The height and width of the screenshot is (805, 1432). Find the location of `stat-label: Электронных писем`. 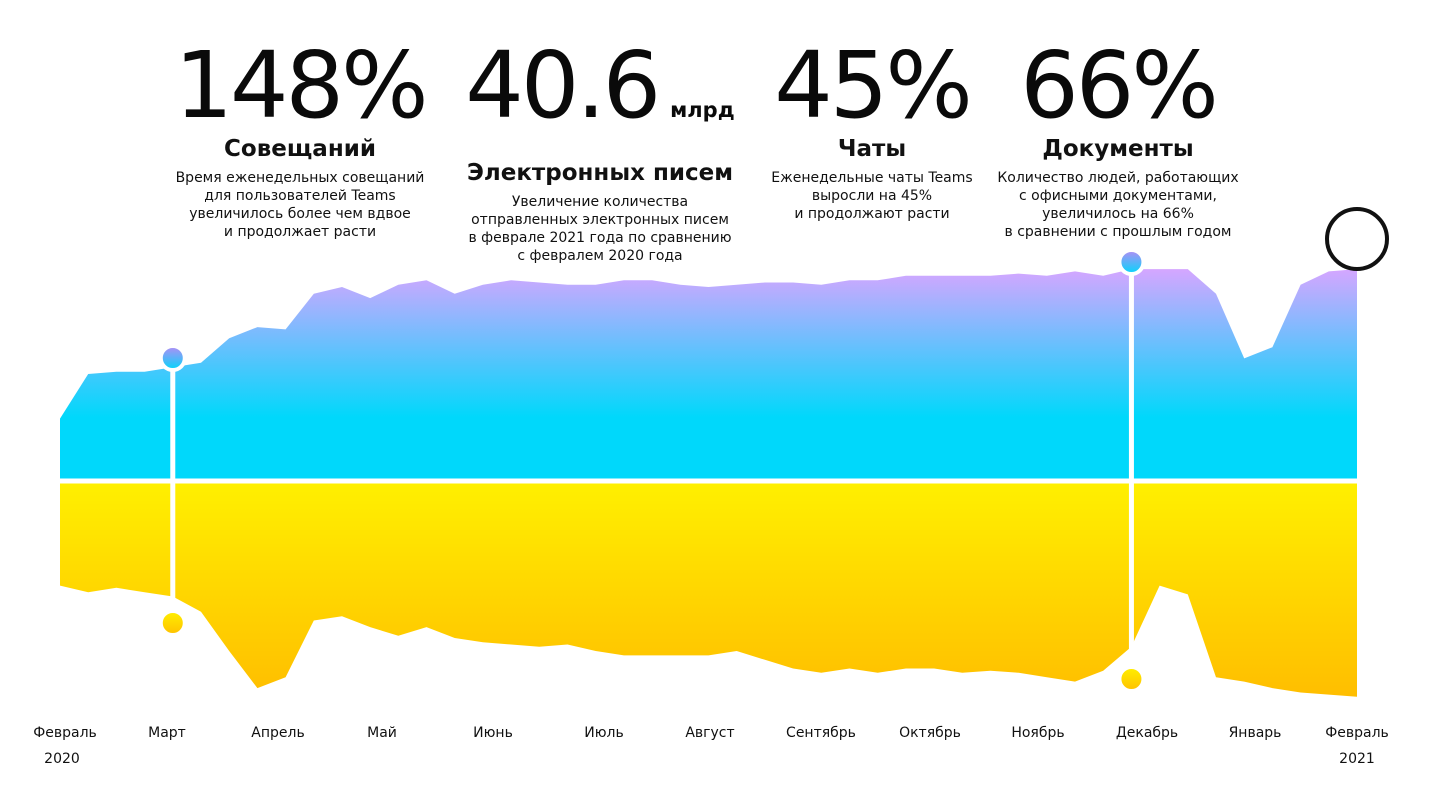

stat-label: Электронных писем is located at coordinates (600, 173).